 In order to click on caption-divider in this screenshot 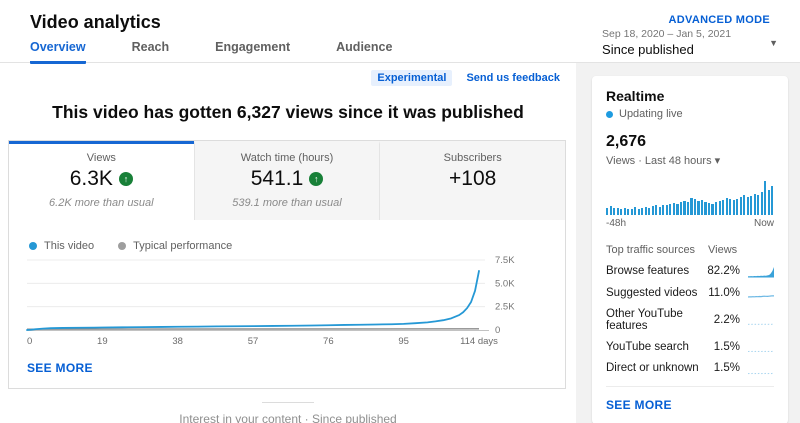, I will do `click(288, 402)`.